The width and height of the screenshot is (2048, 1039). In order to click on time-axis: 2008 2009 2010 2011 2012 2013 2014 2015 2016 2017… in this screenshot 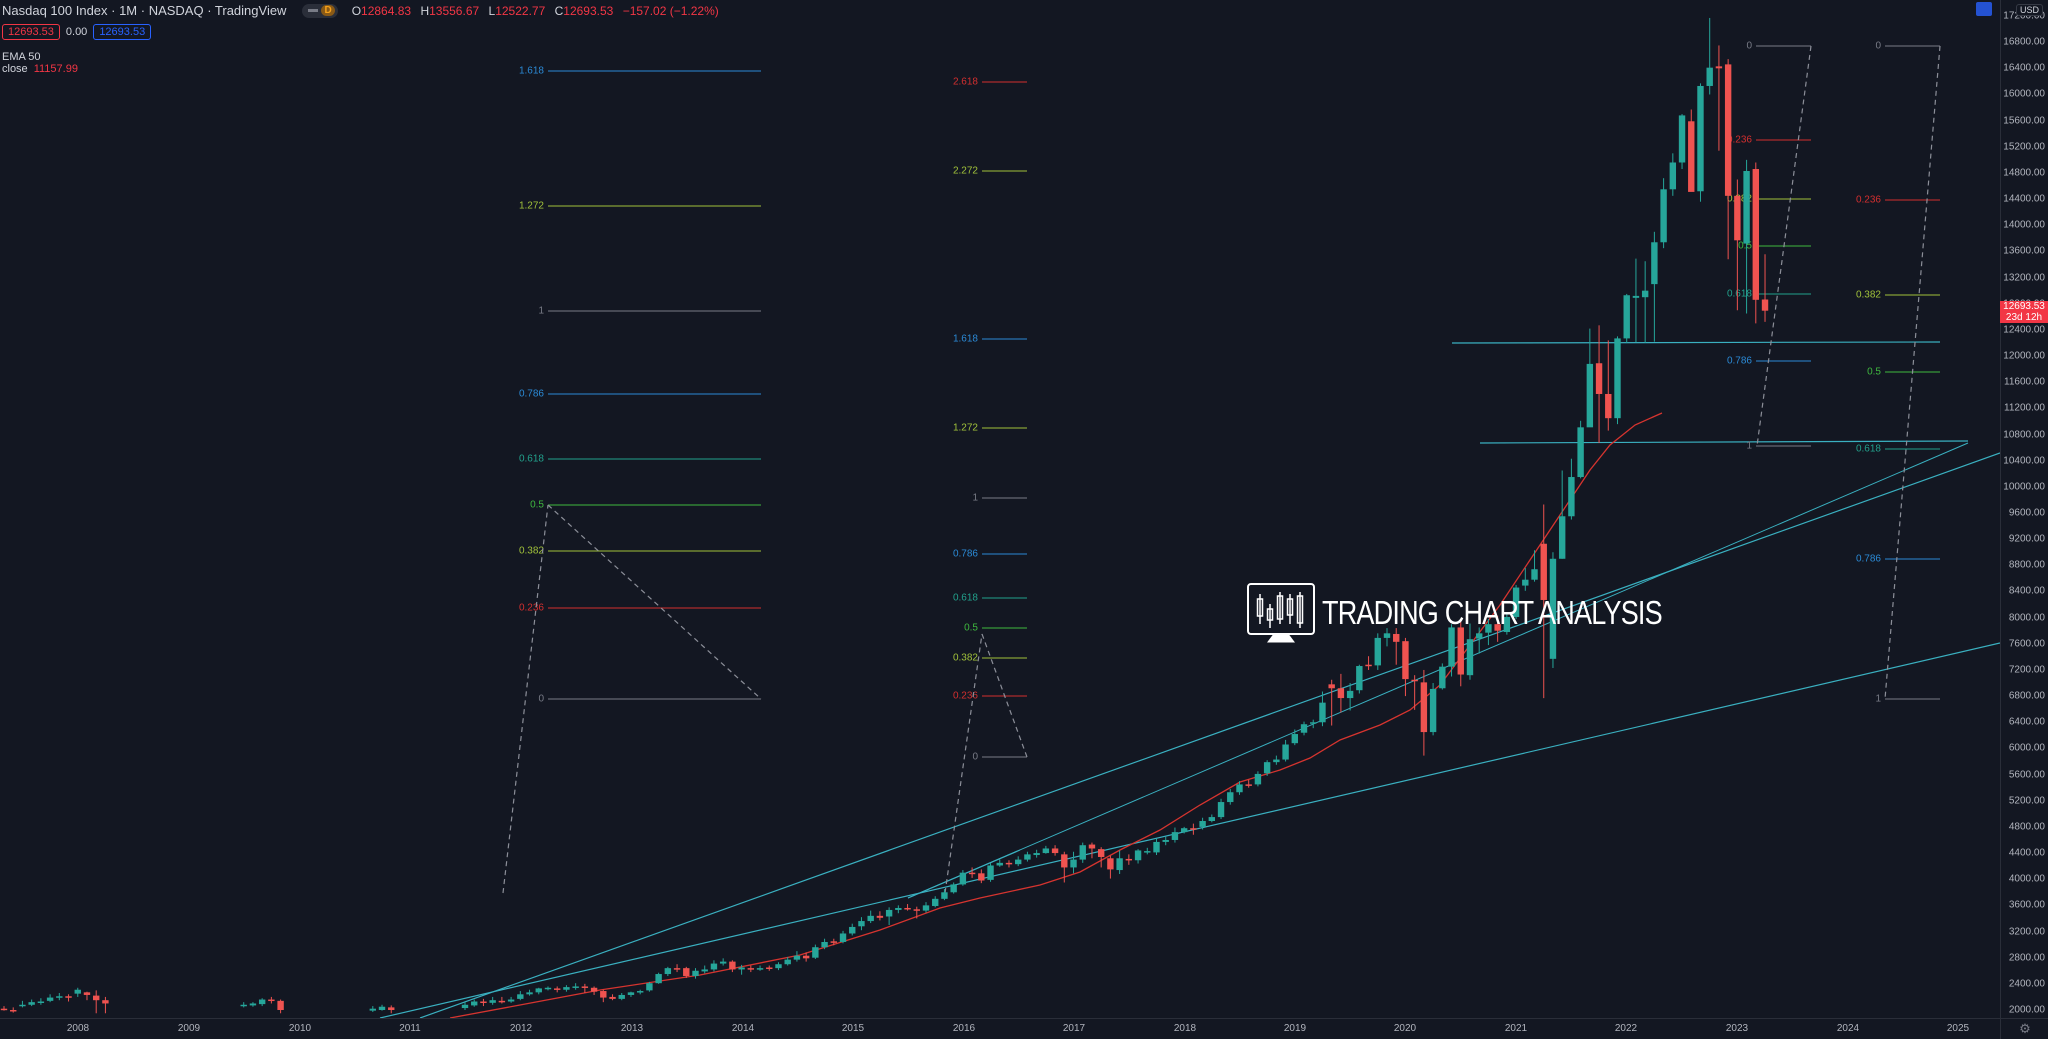, I will do `click(1000, 1028)`.